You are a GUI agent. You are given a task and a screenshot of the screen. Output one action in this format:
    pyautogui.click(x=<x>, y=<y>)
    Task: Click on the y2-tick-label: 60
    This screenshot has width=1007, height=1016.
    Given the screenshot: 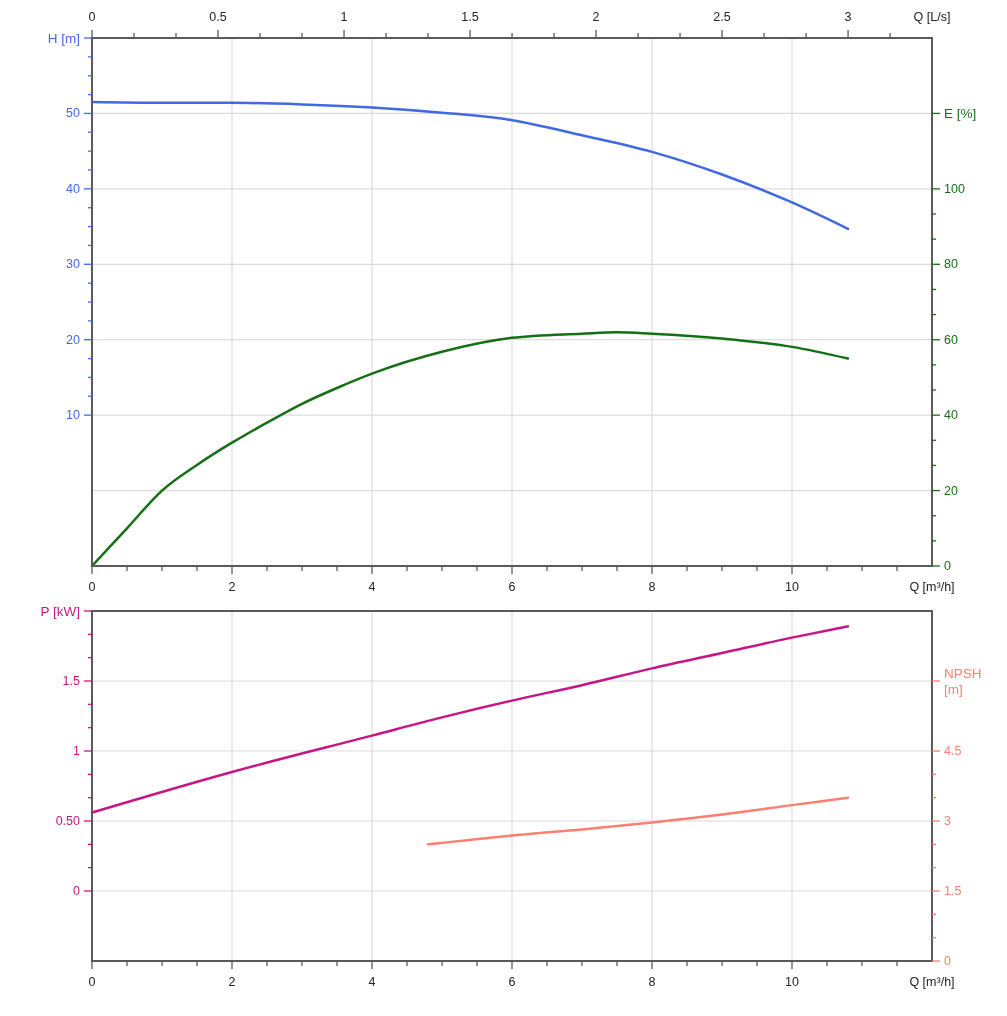 What is the action you would take?
    pyautogui.click(x=951, y=339)
    